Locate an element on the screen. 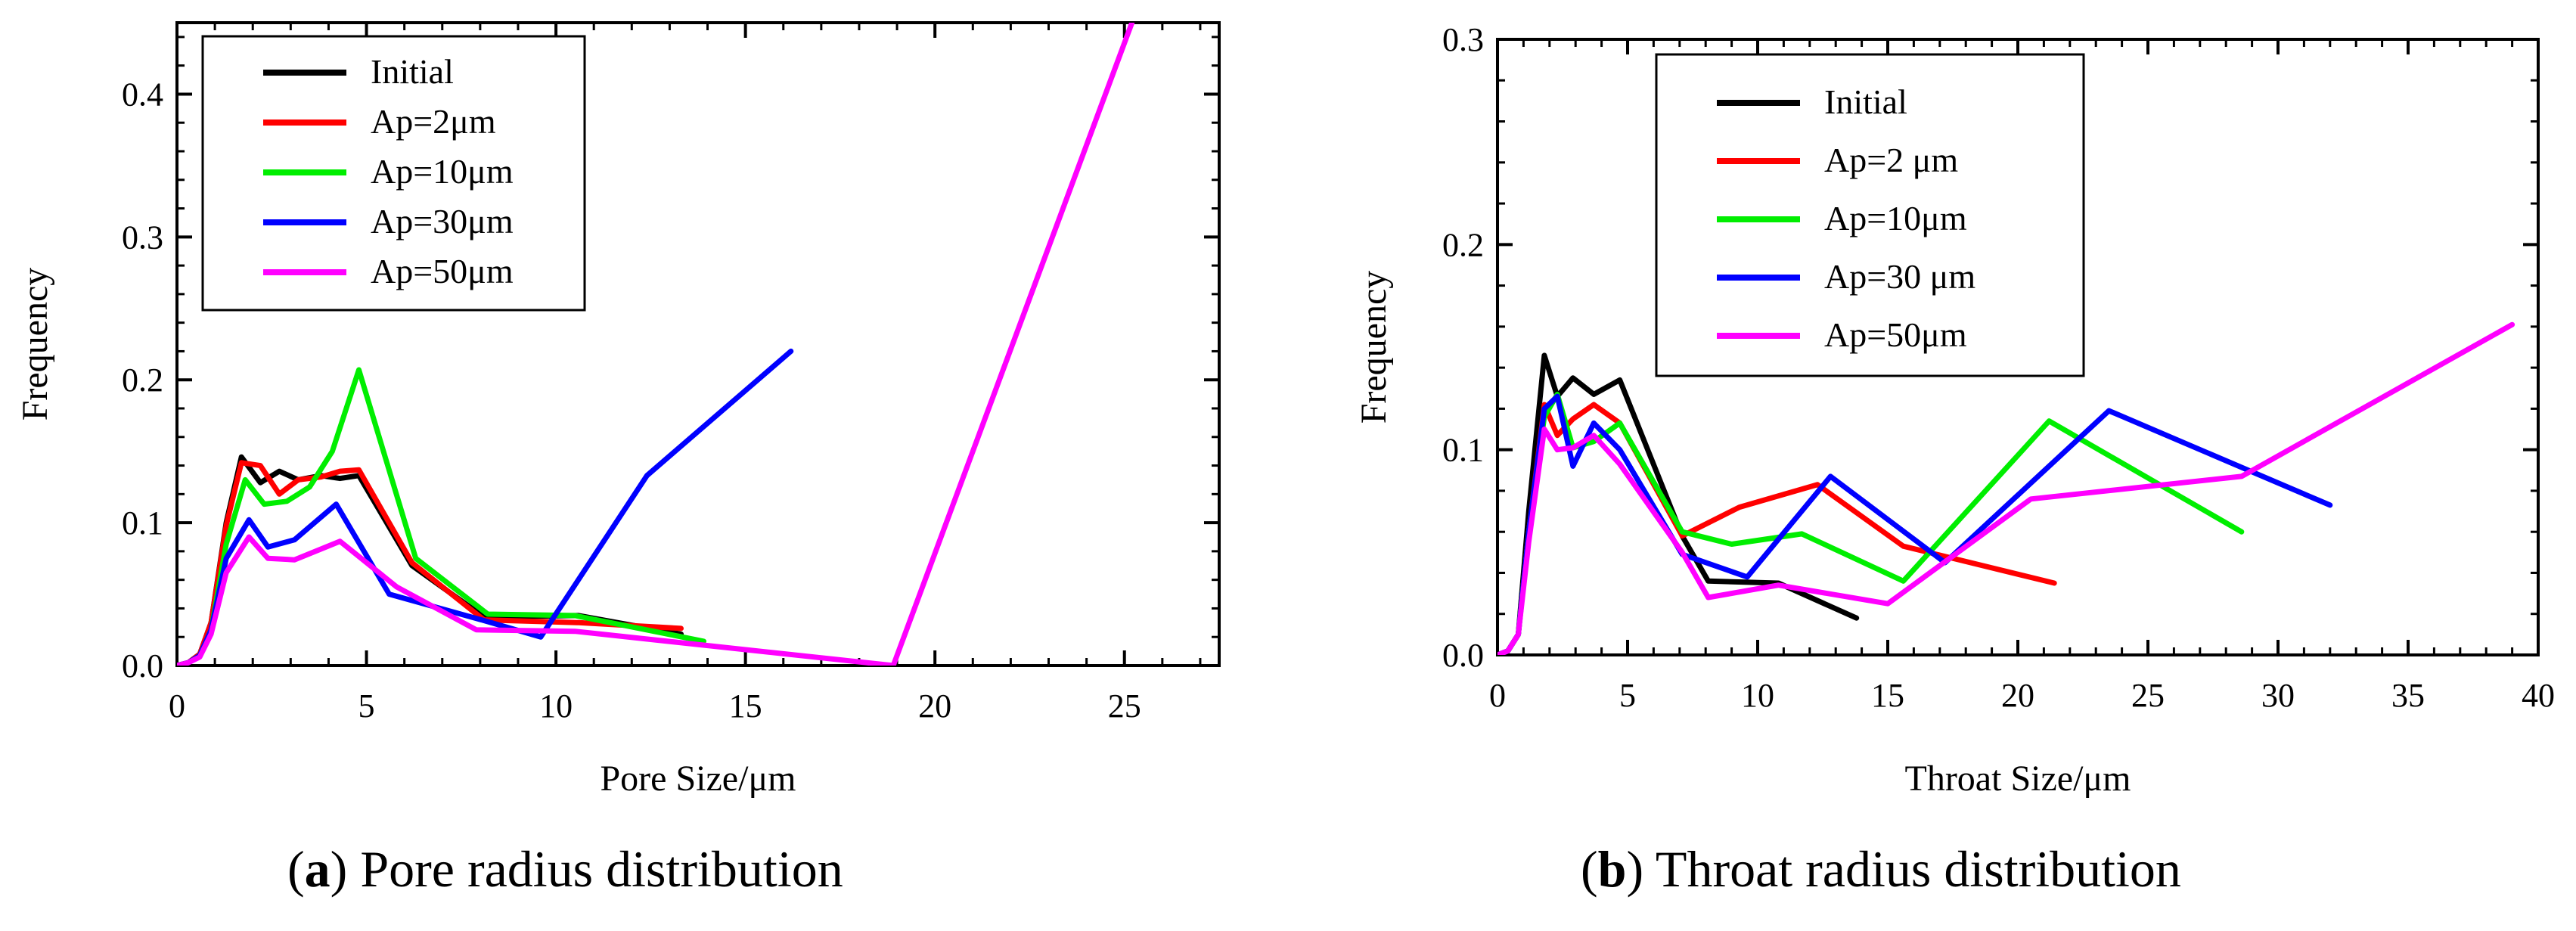 This screenshot has width=2576, height=931. legend-label-ap-30-m: Ap=30 μm is located at coordinates (1899, 276).